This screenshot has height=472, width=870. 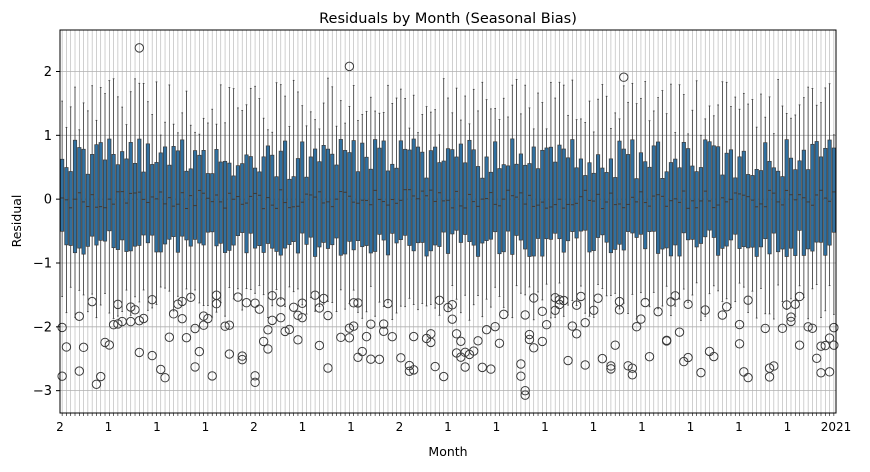 What do you see at coordinates (48, 136) in the screenshot?
I see `y-tick-label: 1` at bounding box center [48, 136].